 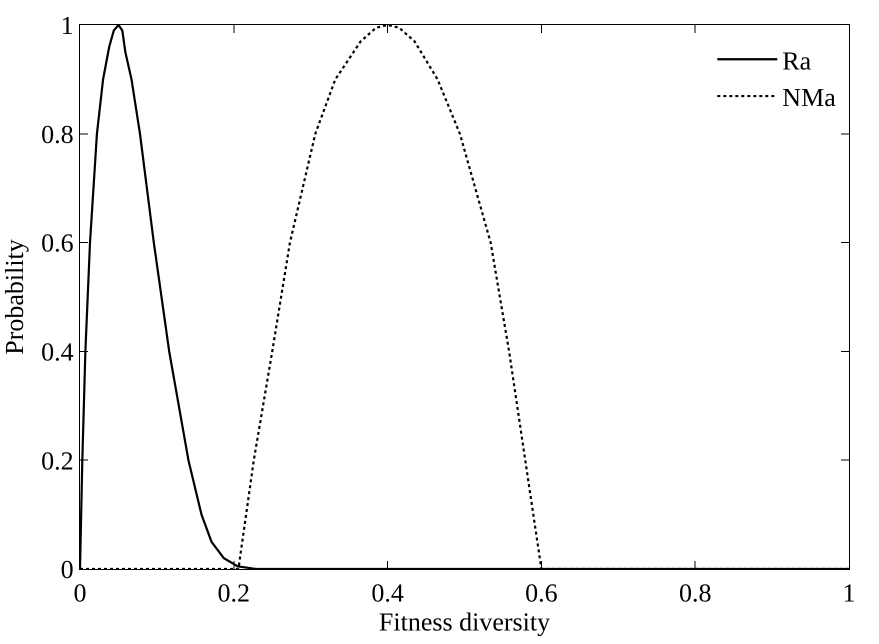 What do you see at coordinates (67, 25) in the screenshot?
I see `y-tick-label: 1` at bounding box center [67, 25].